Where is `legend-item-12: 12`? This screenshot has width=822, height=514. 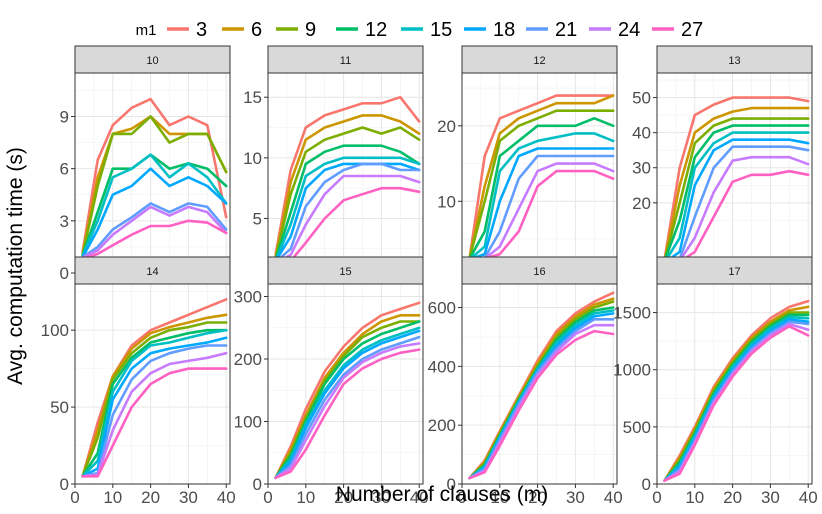
legend-item-12: 12 is located at coordinates (361, 30).